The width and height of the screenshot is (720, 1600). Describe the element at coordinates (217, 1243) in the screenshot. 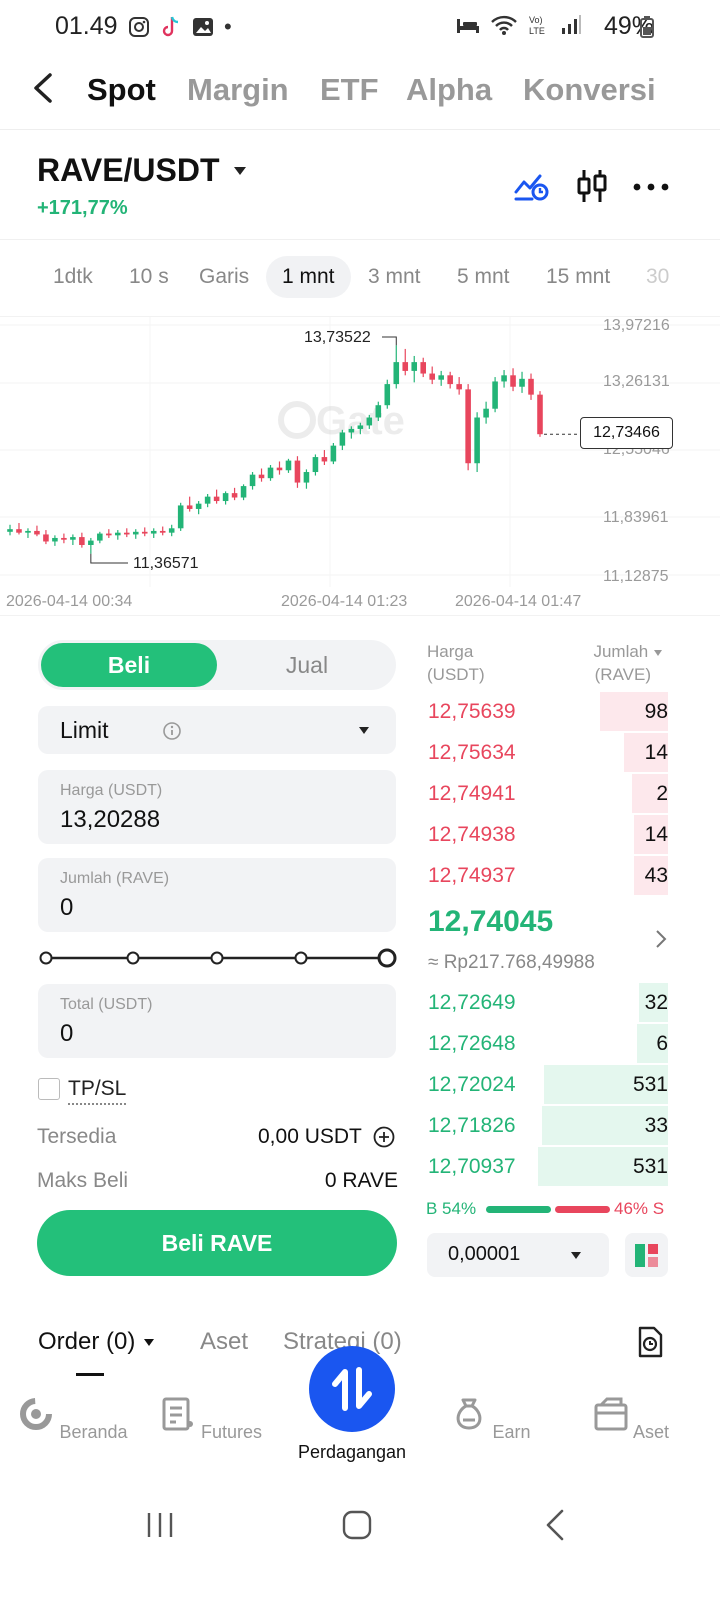

I see `buy-submit-button: Beli RAVE` at that location.